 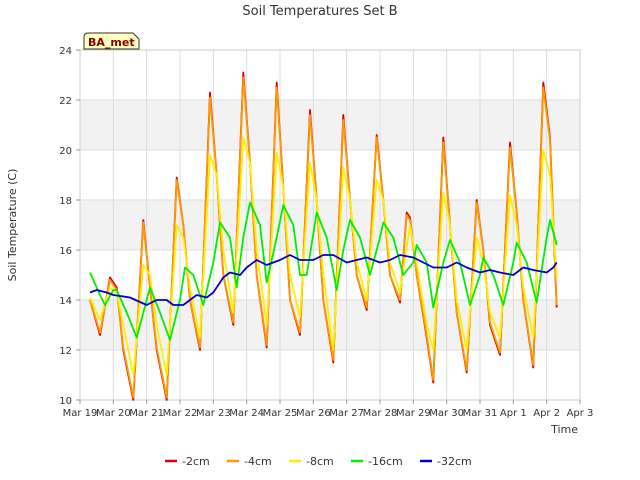 I want to click on legend: -2cm -4cm -8cm -16cm -32cm, so click(x=318, y=461).